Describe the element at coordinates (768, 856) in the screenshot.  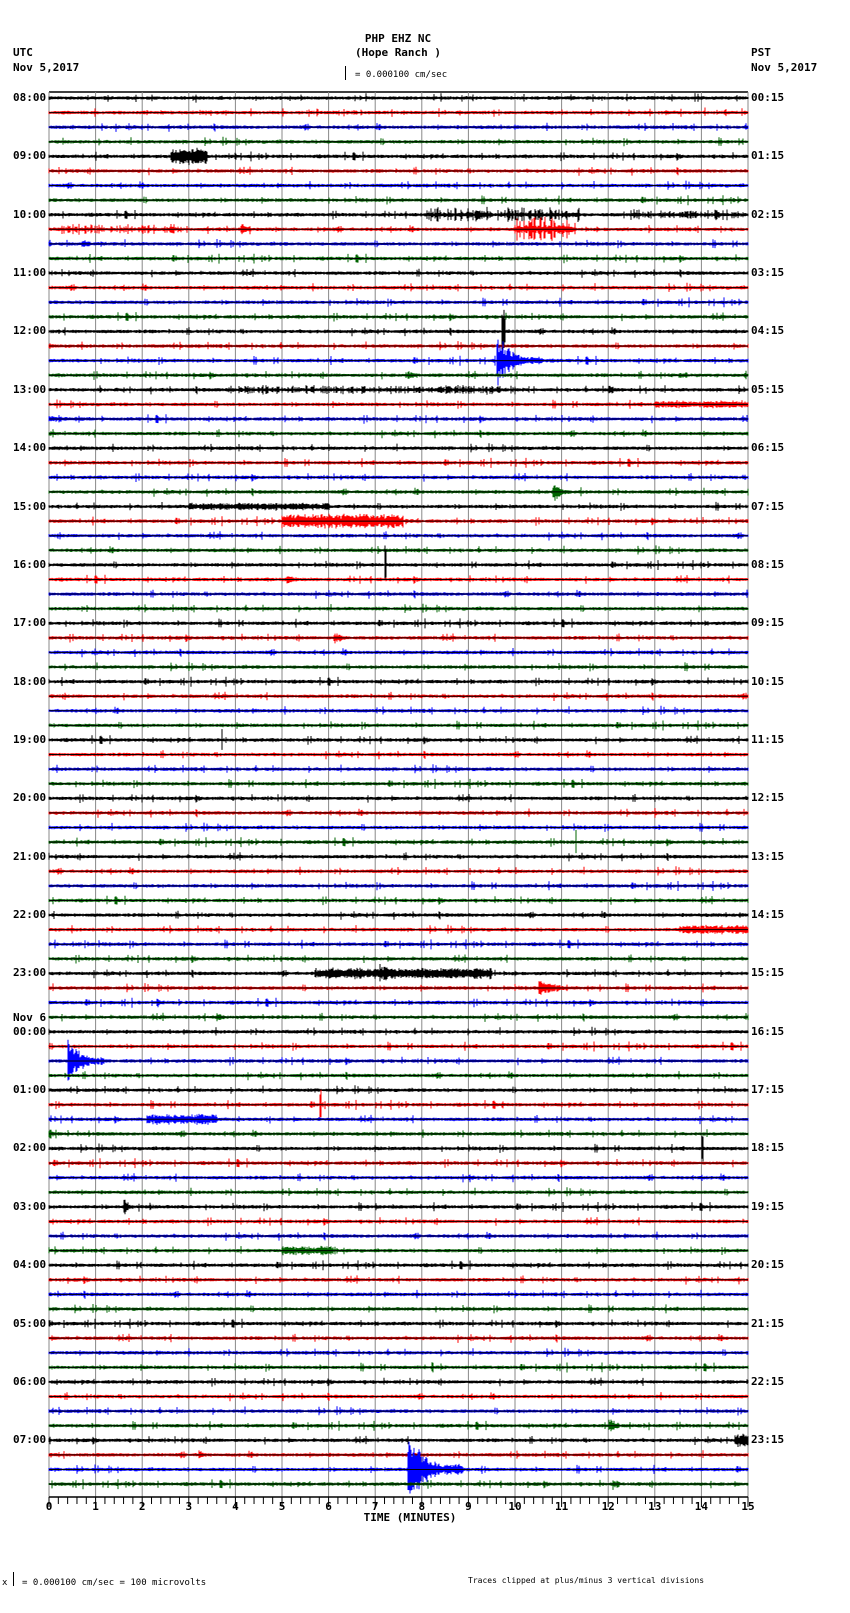
I see `pst-hour-label: 13:15` at that location.